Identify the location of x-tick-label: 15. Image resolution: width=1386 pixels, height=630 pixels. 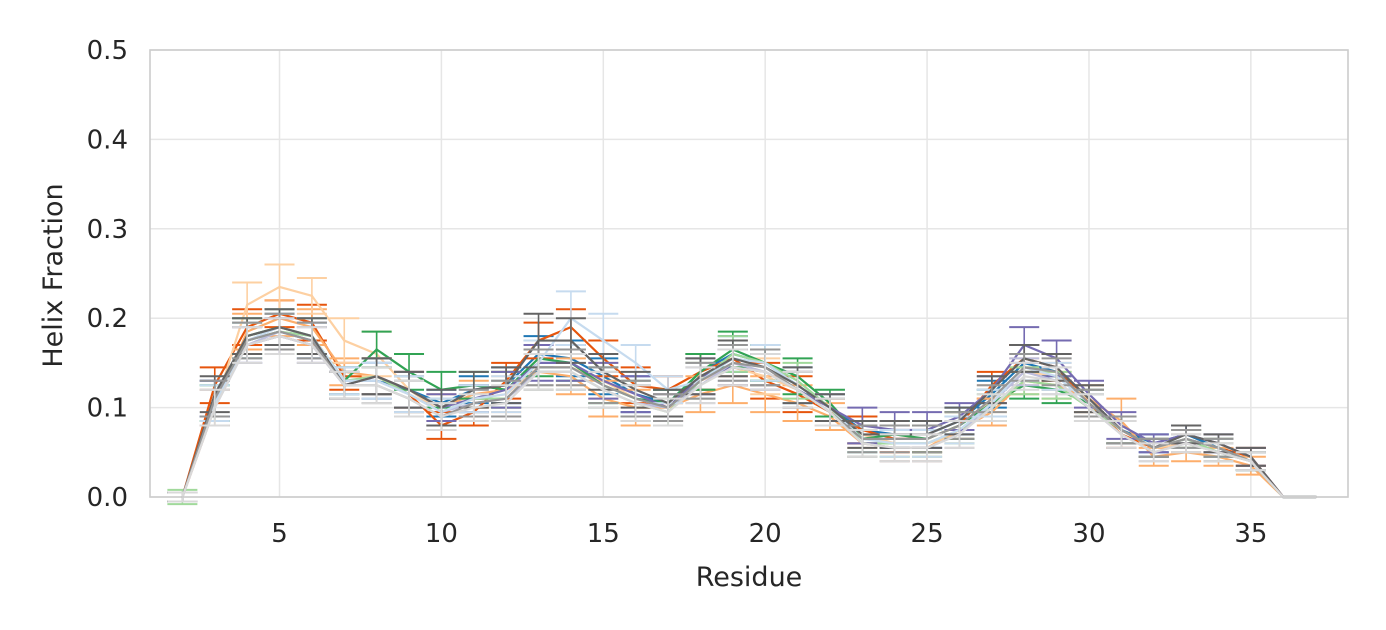
(603, 534).